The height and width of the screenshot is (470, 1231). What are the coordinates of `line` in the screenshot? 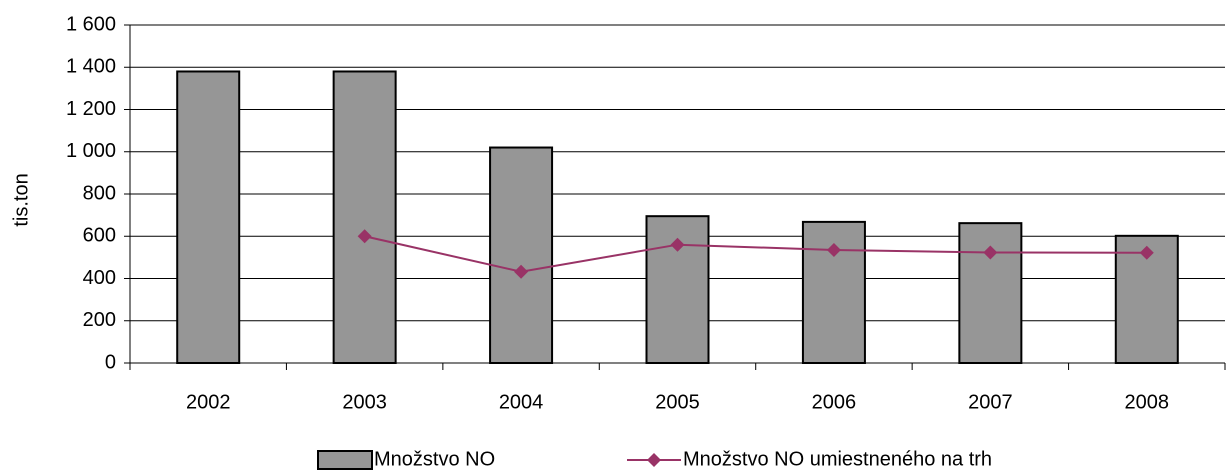 It's located at (755, 254).